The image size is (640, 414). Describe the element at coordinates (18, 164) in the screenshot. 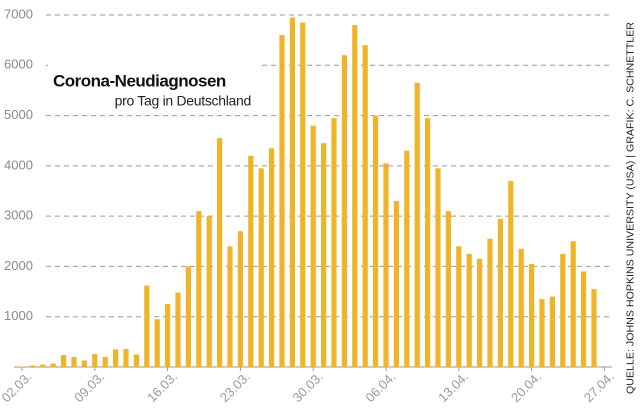

I see `y-tick-label: 4000` at that location.